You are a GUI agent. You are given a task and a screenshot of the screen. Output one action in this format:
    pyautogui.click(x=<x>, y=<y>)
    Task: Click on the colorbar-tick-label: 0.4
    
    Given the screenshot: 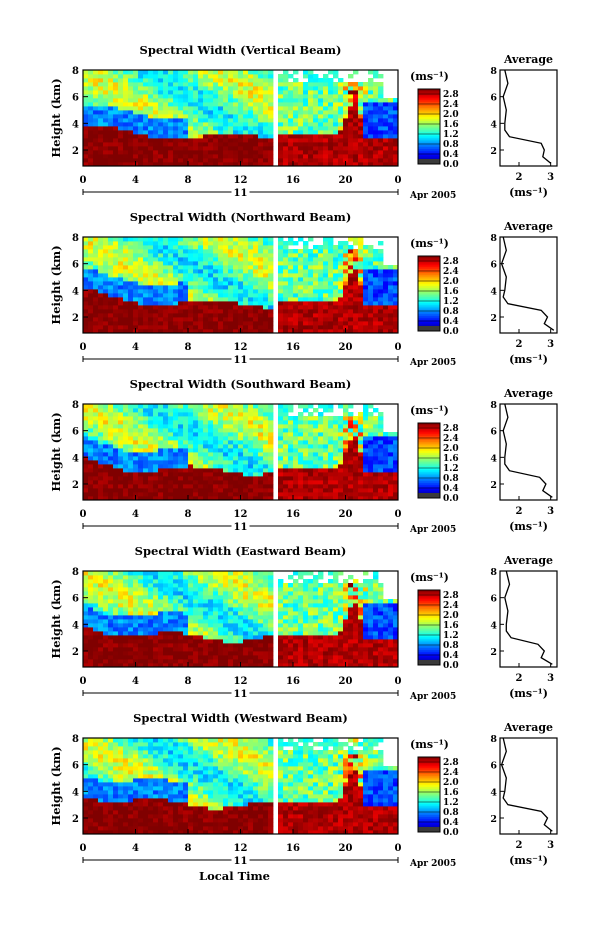 What is the action you would take?
    pyautogui.click(x=451, y=489)
    